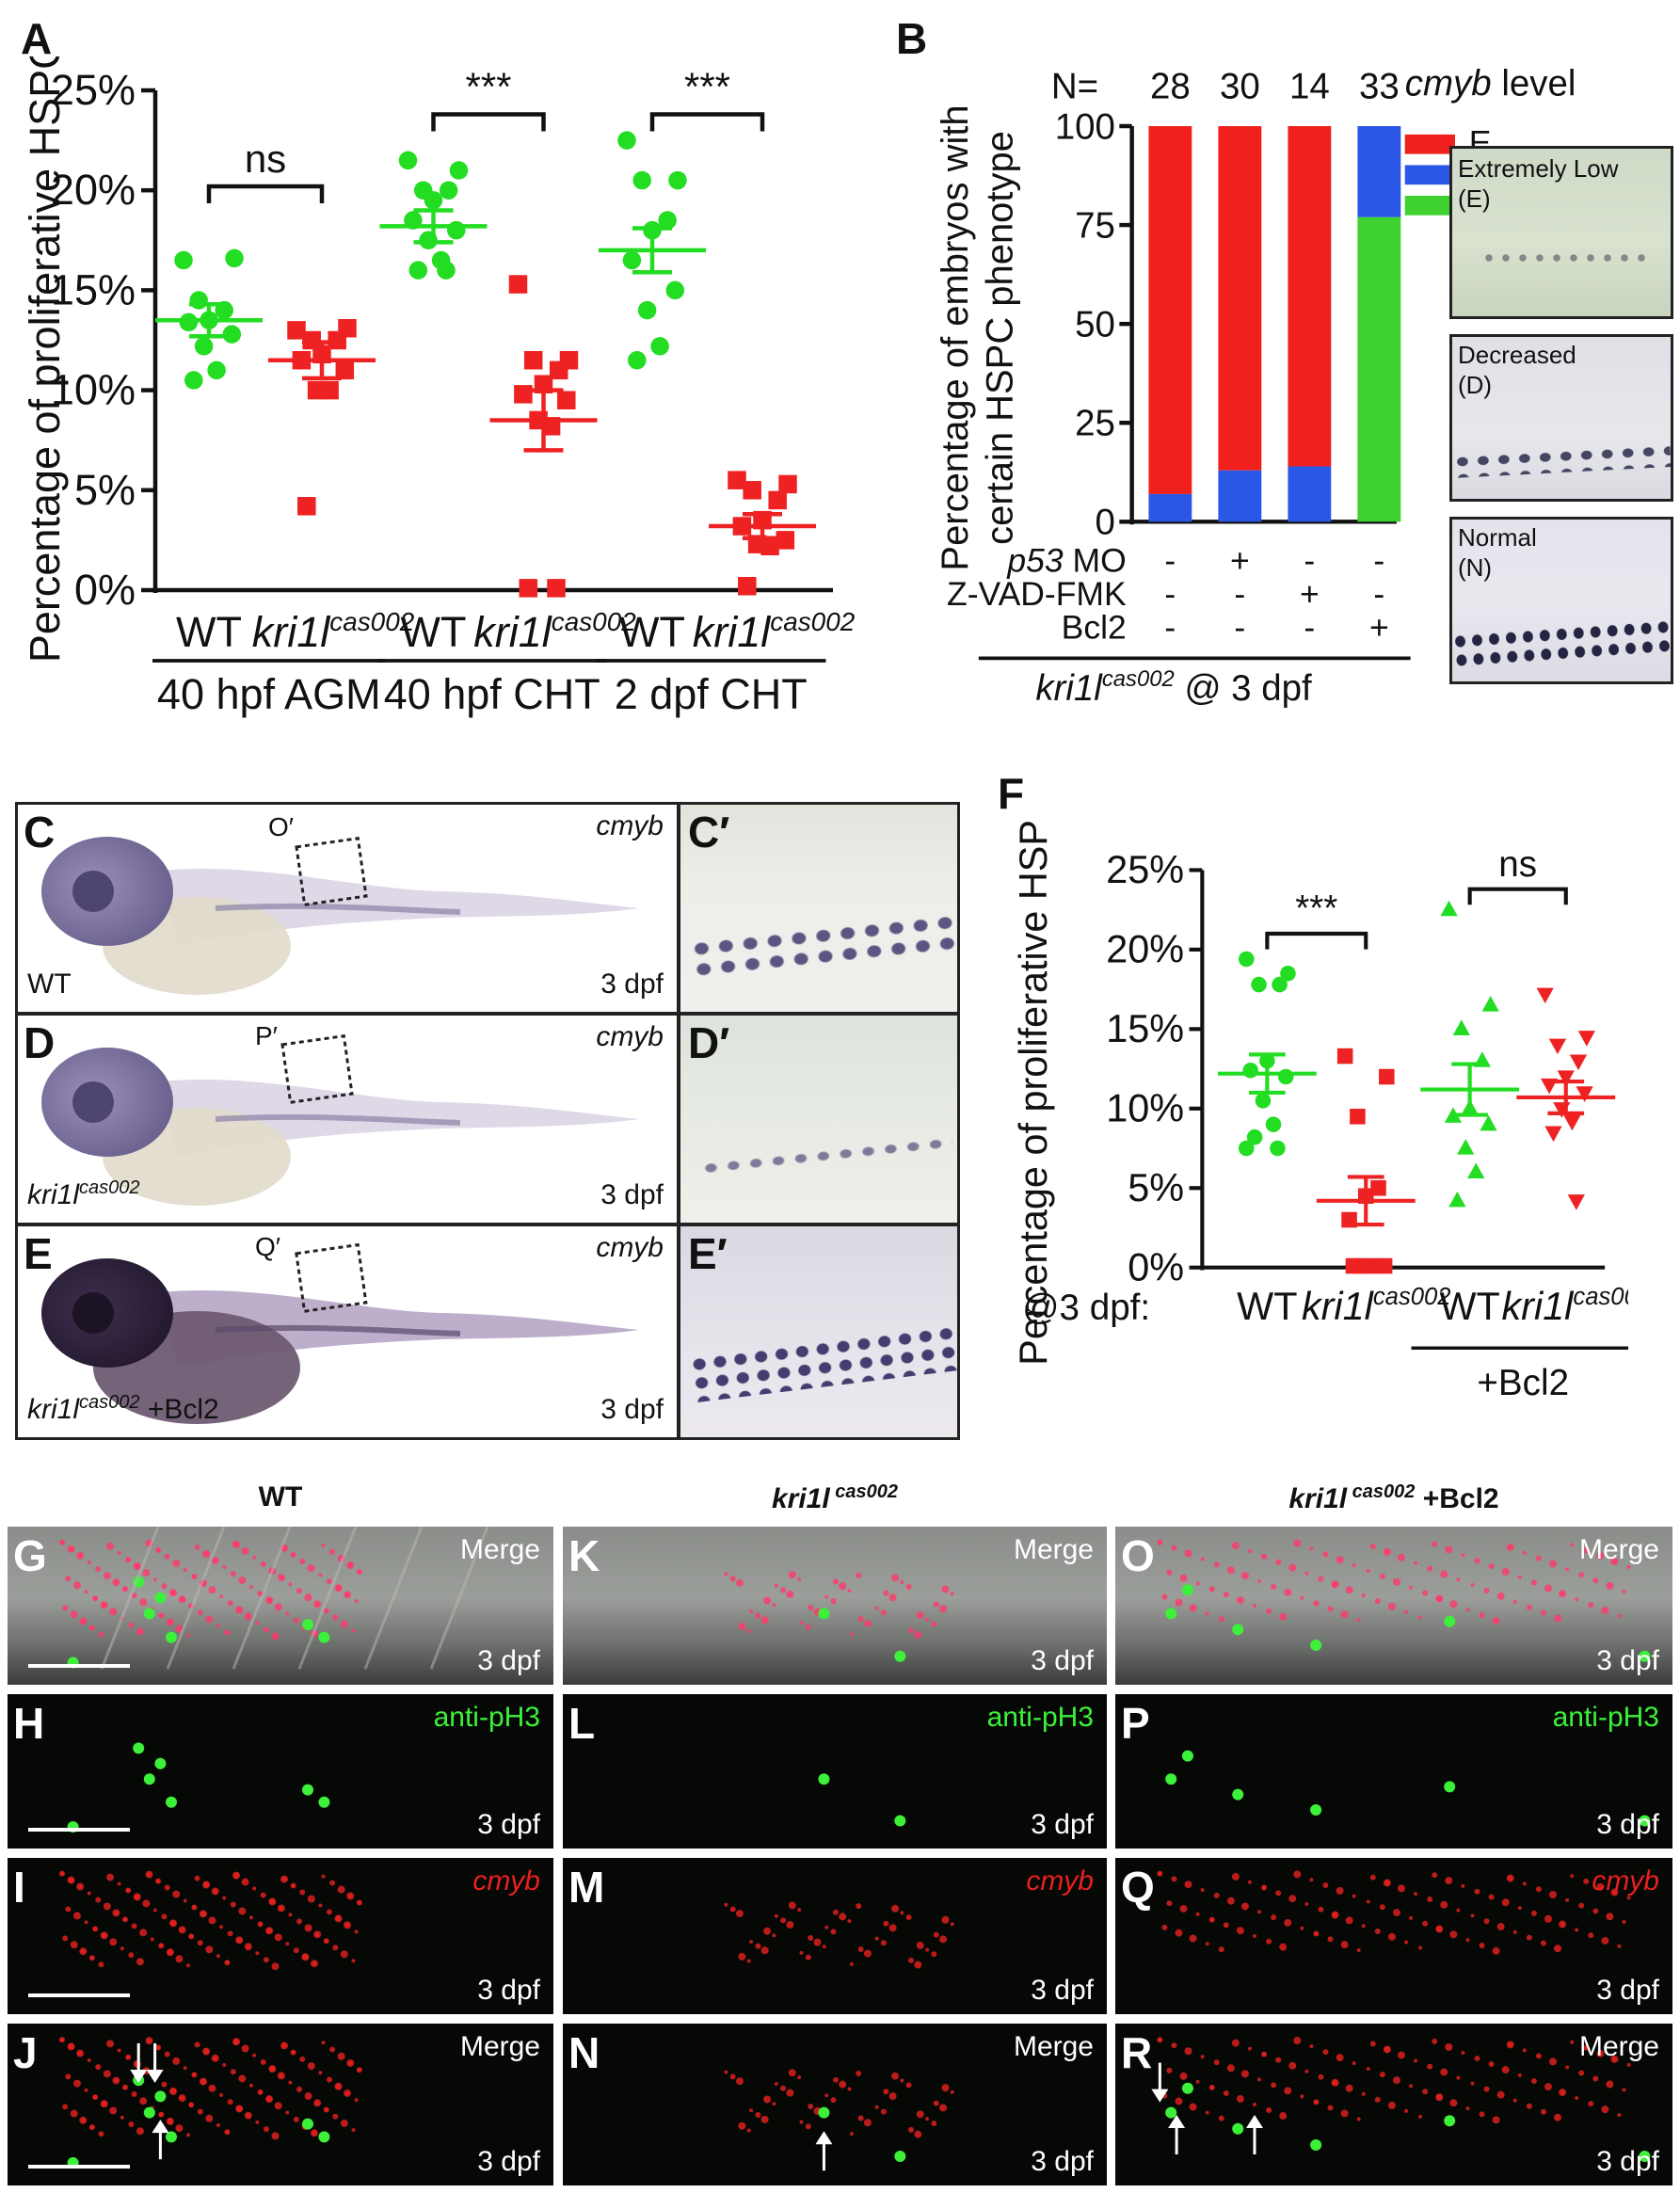 The height and width of the screenshot is (2209, 1680). What do you see at coordinates (1538, 168) in the screenshot?
I see `inset-title: Extremely Low` at bounding box center [1538, 168].